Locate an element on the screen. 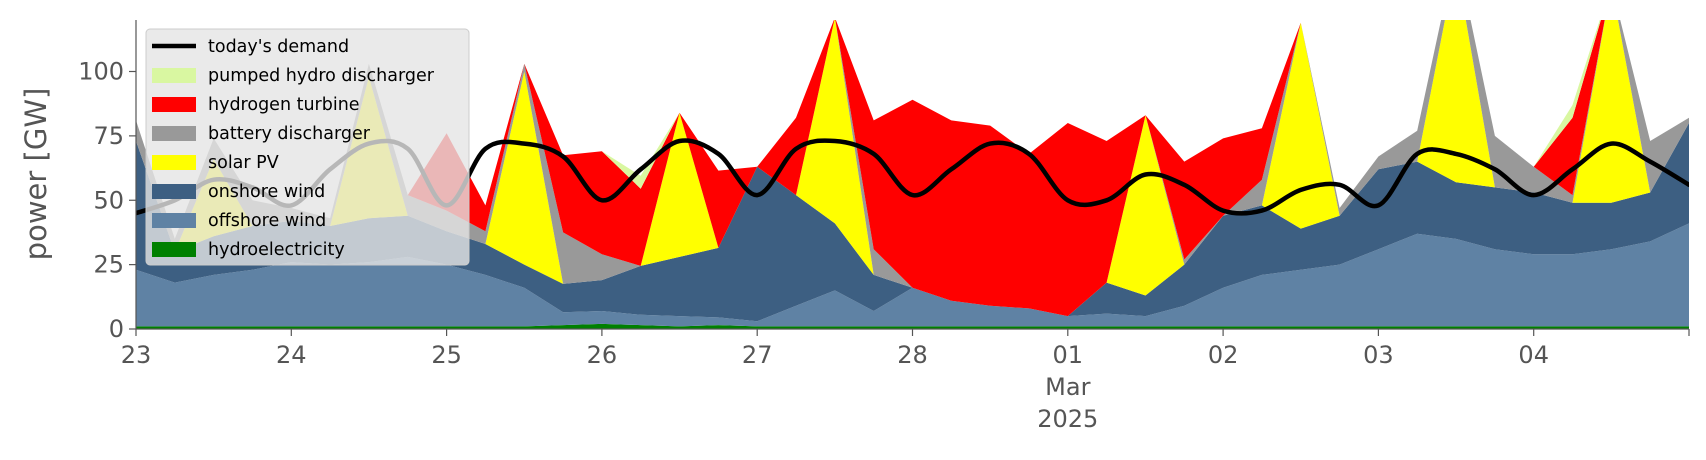 This screenshot has width=1706, height=460. legend-box is located at coordinates (307, 147).